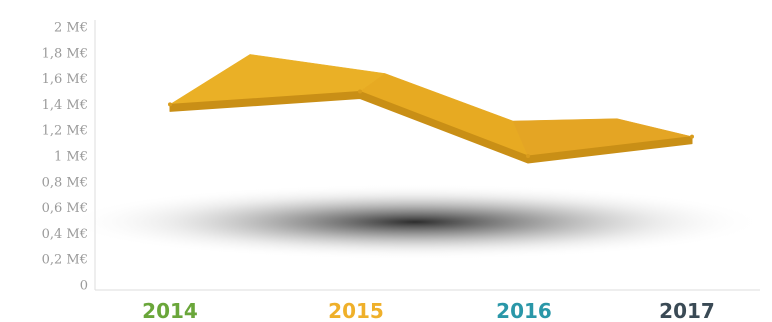 The height and width of the screenshot is (322, 772). What do you see at coordinates (524, 310) in the screenshot?
I see `x-category-label: 2016` at bounding box center [524, 310].